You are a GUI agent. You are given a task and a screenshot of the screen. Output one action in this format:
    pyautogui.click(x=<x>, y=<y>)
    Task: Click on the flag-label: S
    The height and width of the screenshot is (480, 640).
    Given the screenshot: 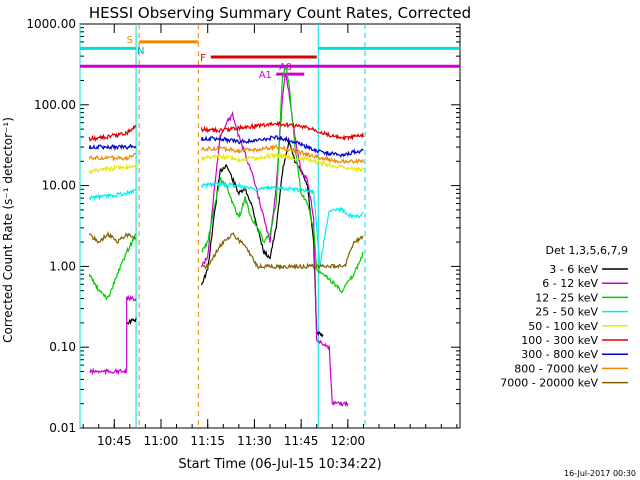 What is the action you would take?
    pyautogui.click(x=130, y=40)
    